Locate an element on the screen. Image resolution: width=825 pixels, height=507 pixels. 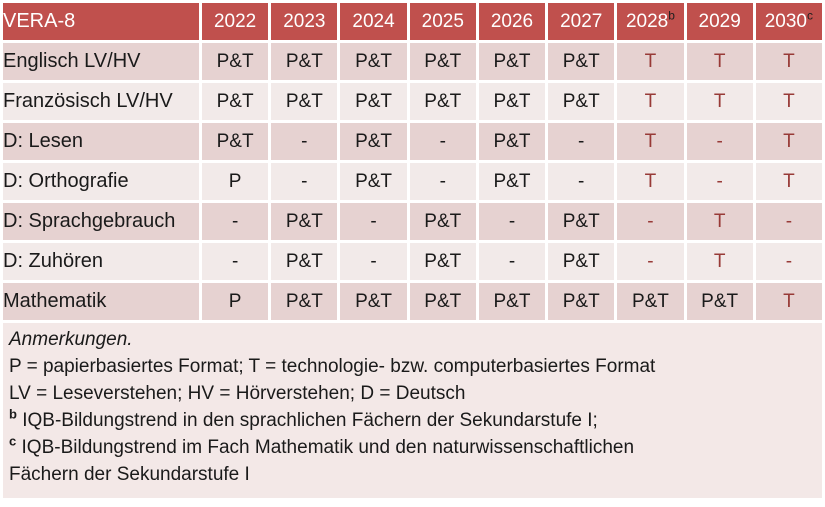
subject-label: Mathematik is located at coordinates (101, 301).